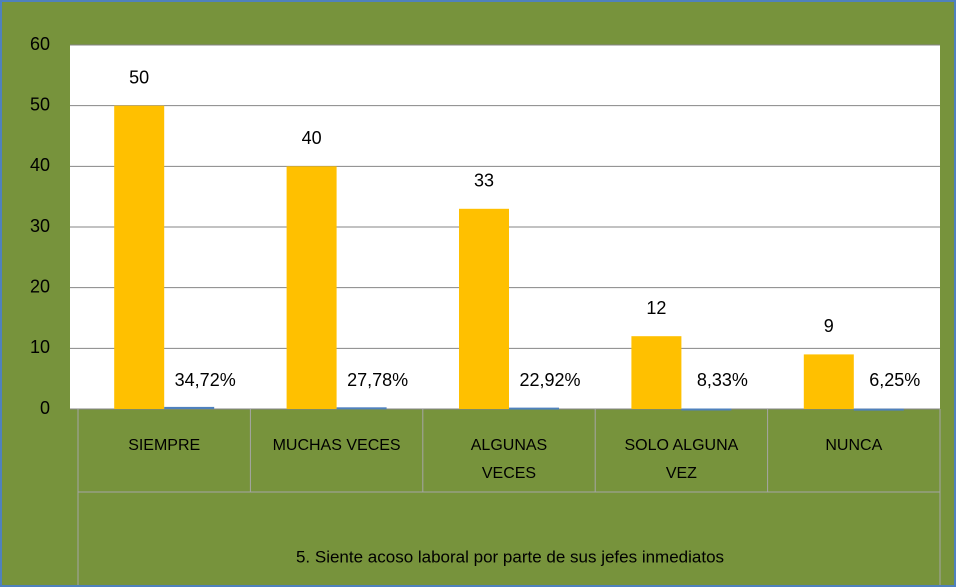 Image resolution: width=956 pixels, height=587 pixels. I want to click on value-label: 40, so click(312, 138).